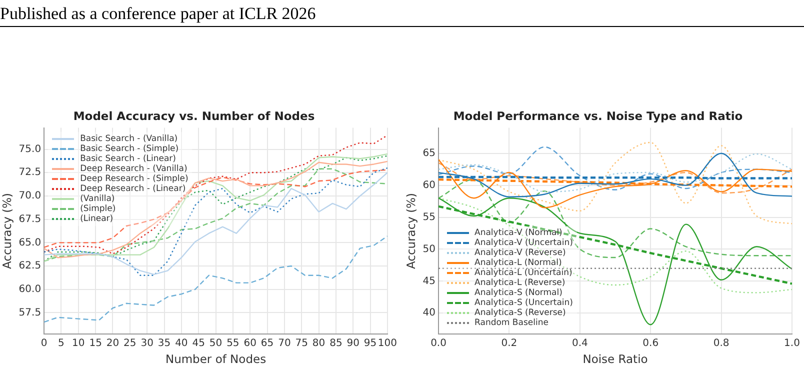 This screenshot has width=804, height=372. What do you see at coordinates (438, 343) in the screenshot?
I see `x-tick-label: 0.0` at bounding box center [438, 343].